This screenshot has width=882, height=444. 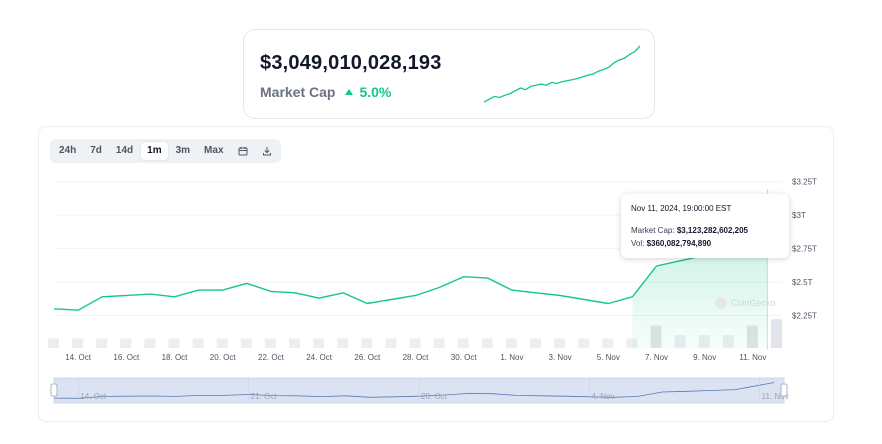 What do you see at coordinates (802, 282) in the screenshot?
I see `y-tick-label: $2.5T` at bounding box center [802, 282].